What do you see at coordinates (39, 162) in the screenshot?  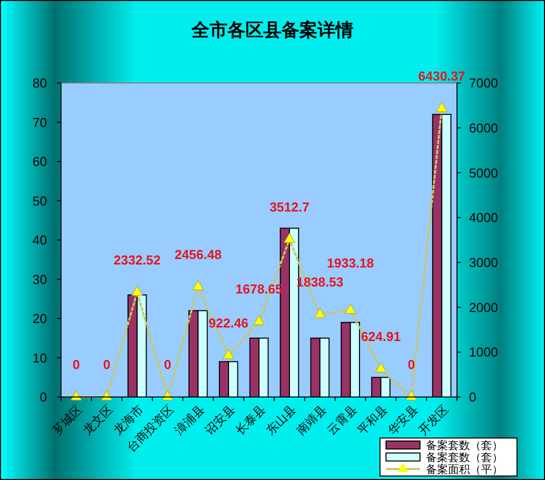 I see `y-tick-label: 60` at bounding box center [39, 162].